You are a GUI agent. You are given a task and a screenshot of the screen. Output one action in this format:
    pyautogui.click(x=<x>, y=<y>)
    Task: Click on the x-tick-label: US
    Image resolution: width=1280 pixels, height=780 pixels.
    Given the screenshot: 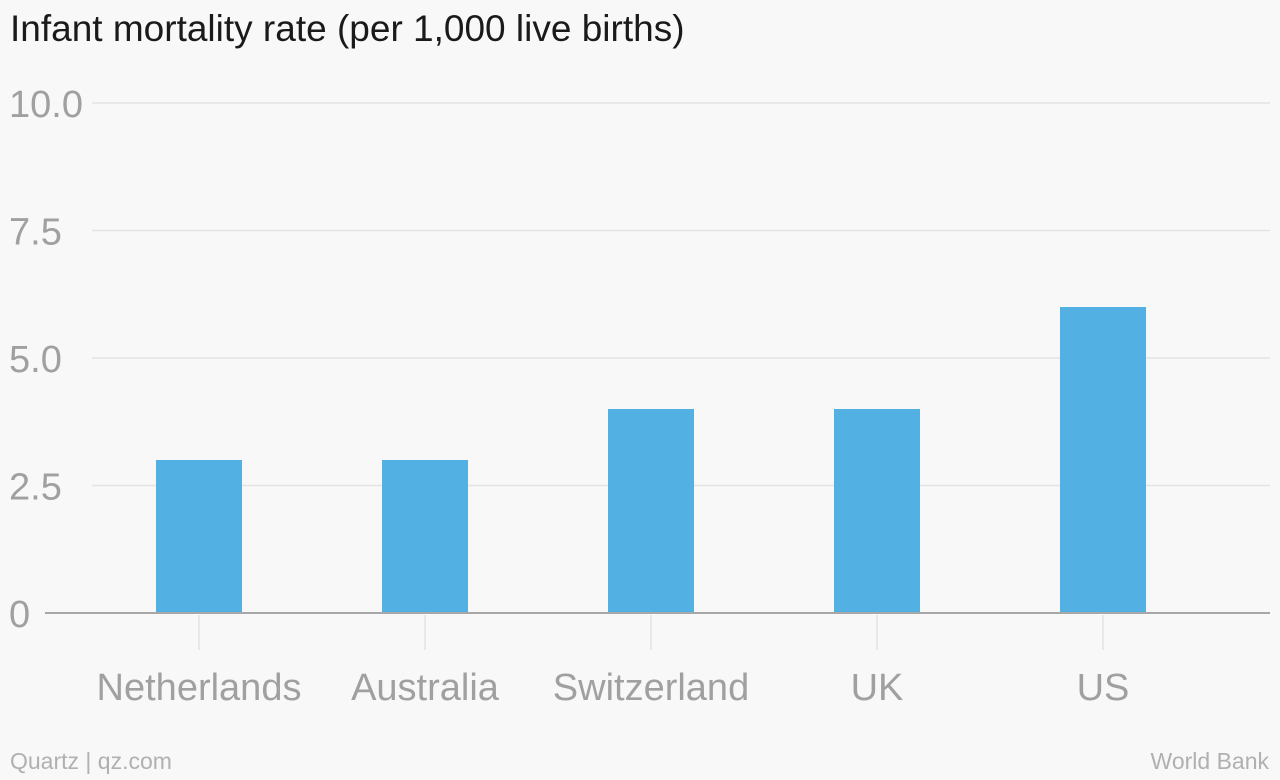 What is the action you would take?
    pyautogui.click(x=1103, y=688)
    